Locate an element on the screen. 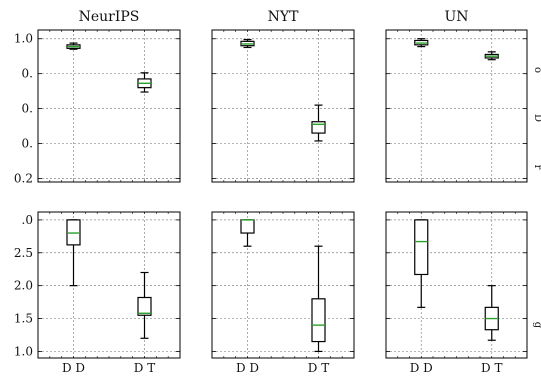 This screenshot has height=376, width=541. subplot-4: .0 2.5 2.0 1.5 1.0 D D D T is located at coordinates (97, 293).